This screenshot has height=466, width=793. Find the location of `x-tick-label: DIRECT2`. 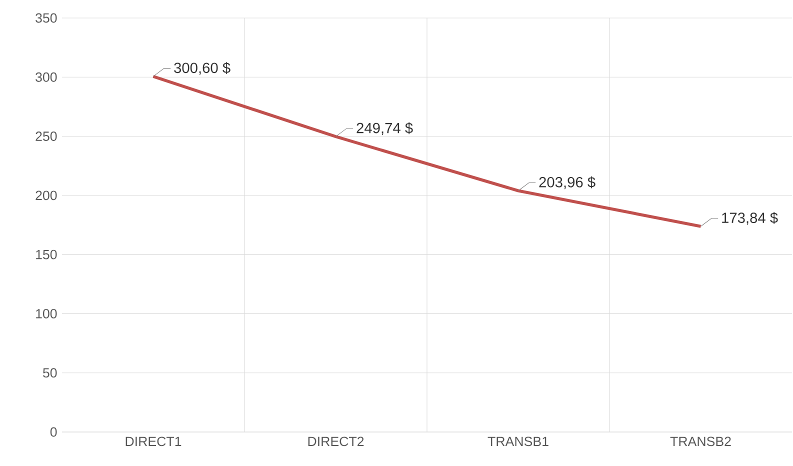

x-tick-label: DIRECT2 is located at coordinates (336, 441).